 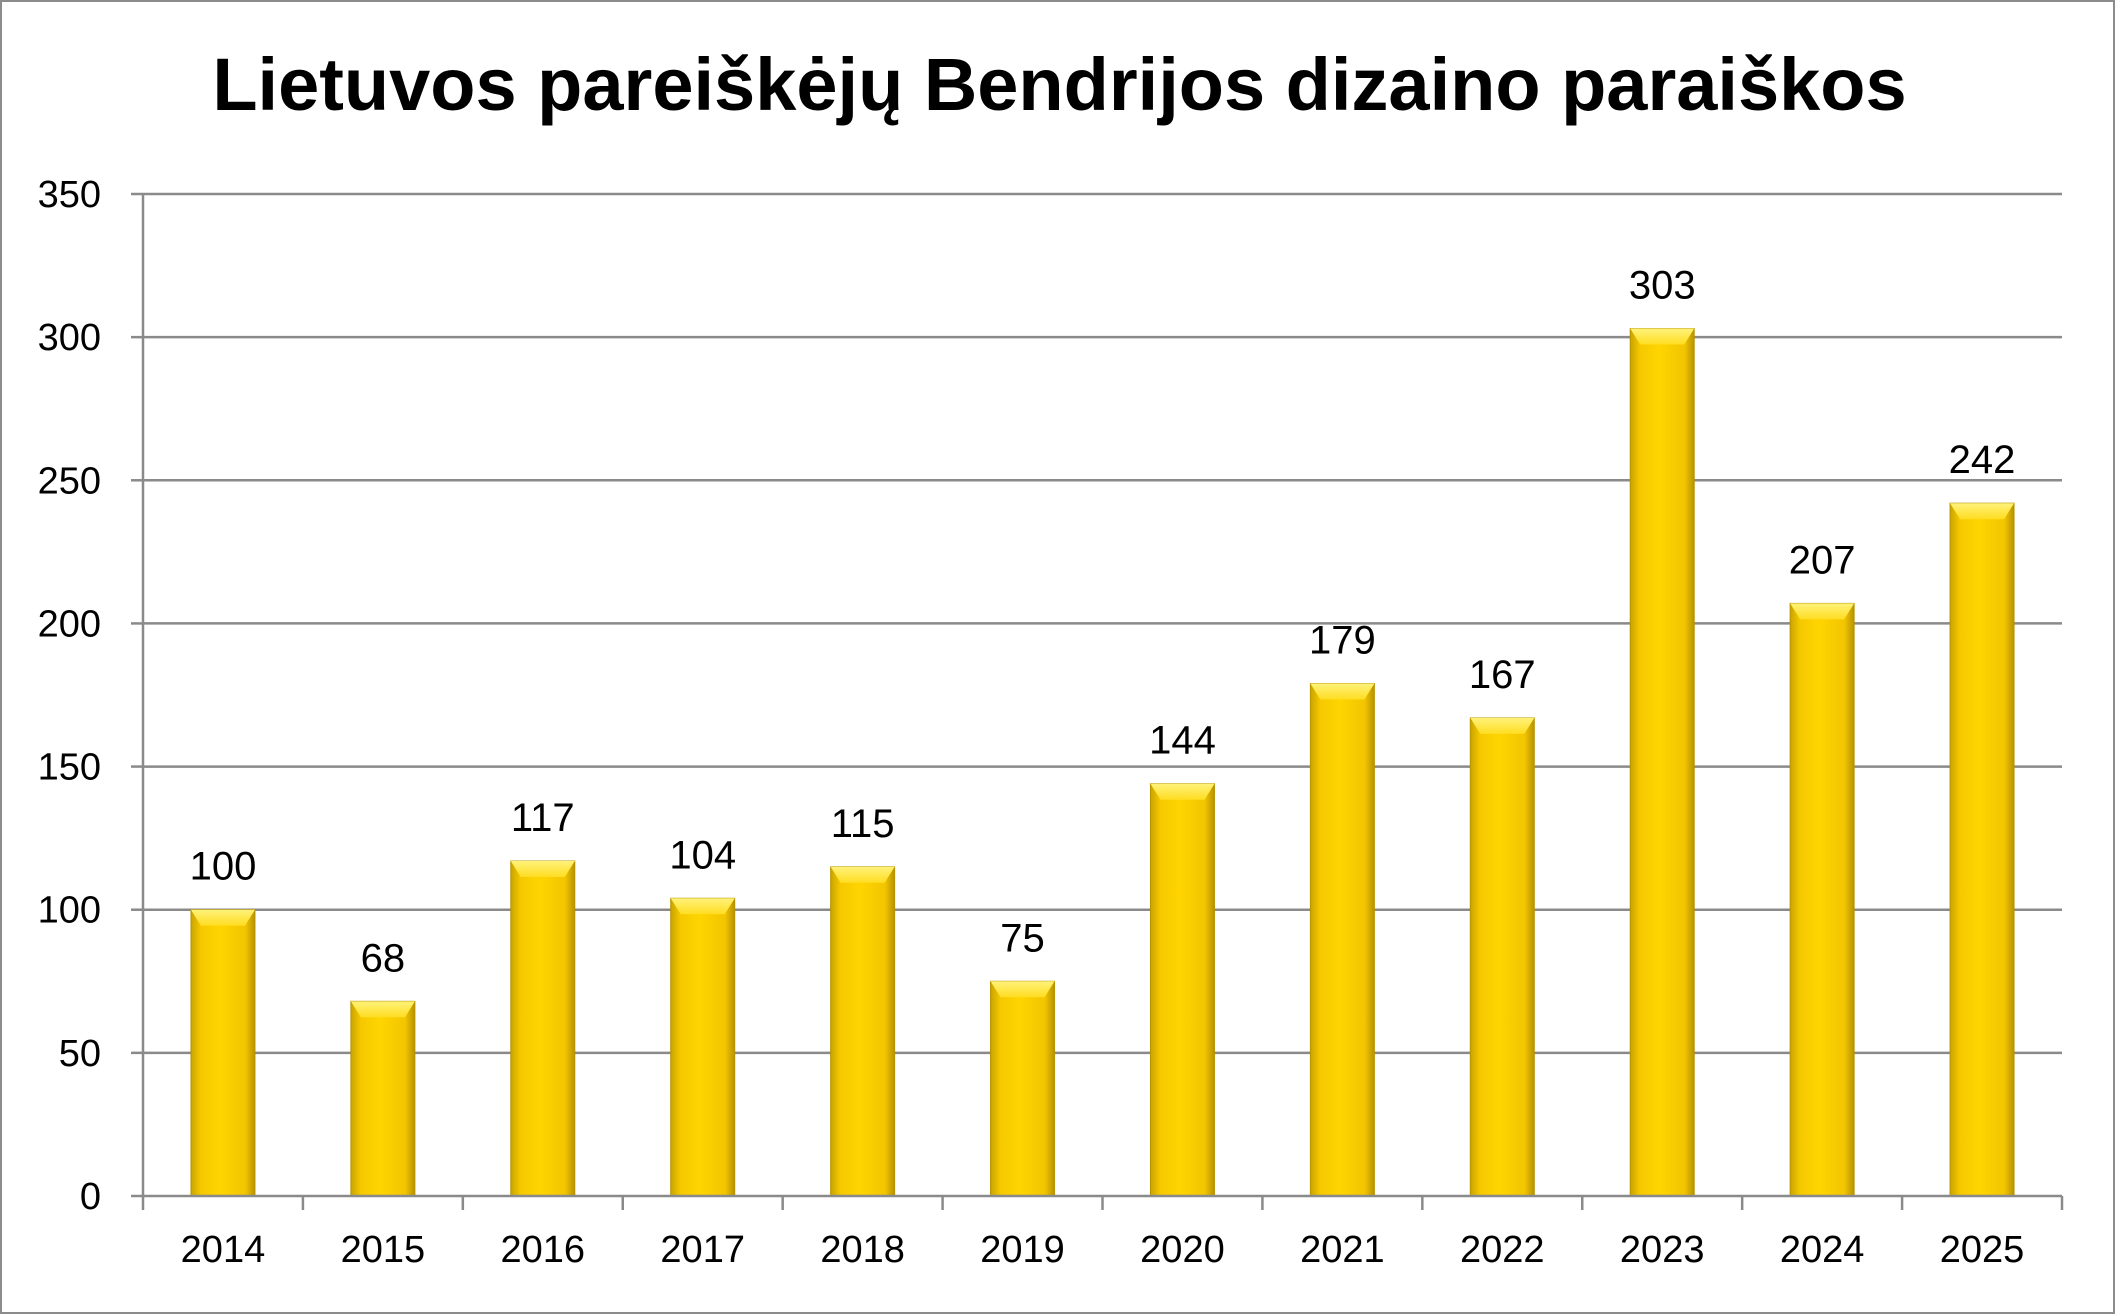 I want to click on data-label: 179, so click(x=1342, y=641).